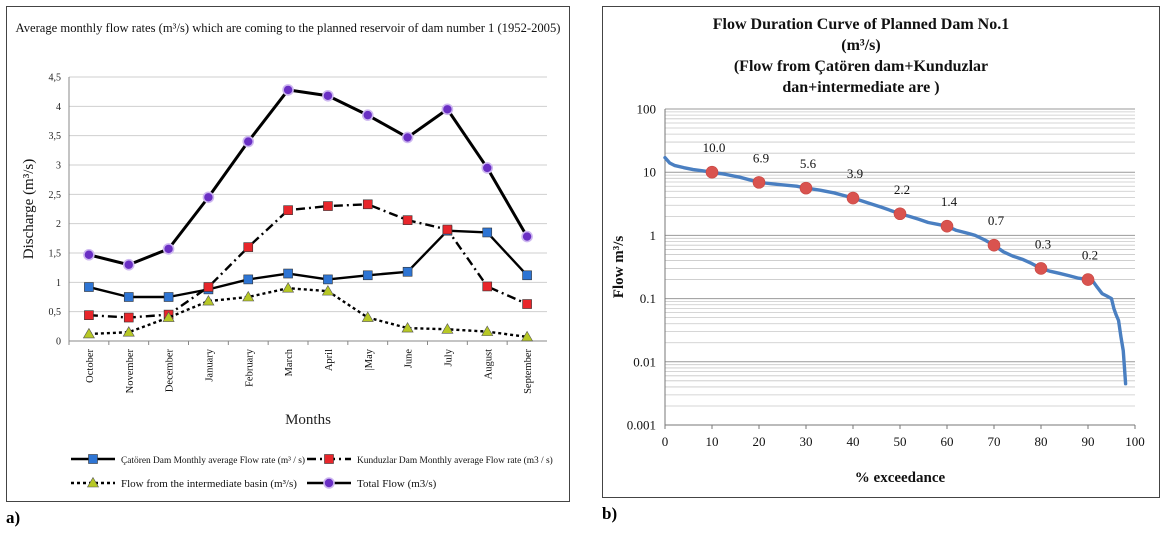  What do you see at coordinates (855, 173) in the screenshot?
I see `chart-b-data-label: 3.9` at bounding box center [855, 173].